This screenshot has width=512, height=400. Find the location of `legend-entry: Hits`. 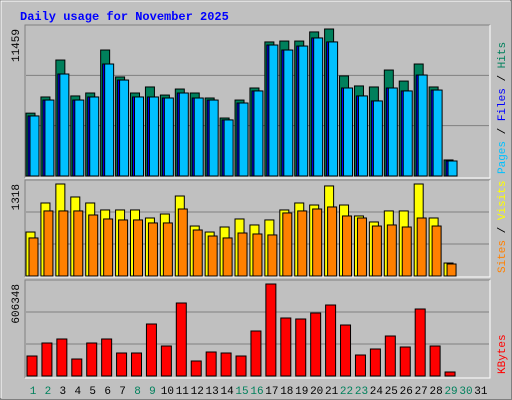

legend-entry: Hits is located at coordinates (503, 55).